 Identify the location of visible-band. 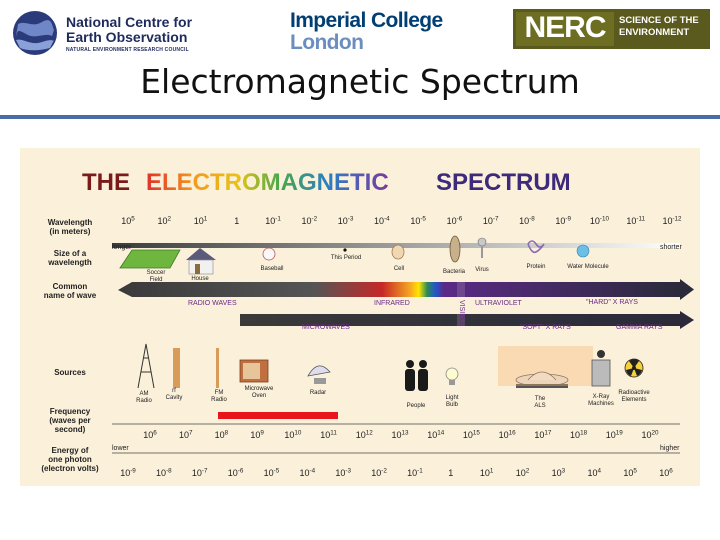
(461, 304).